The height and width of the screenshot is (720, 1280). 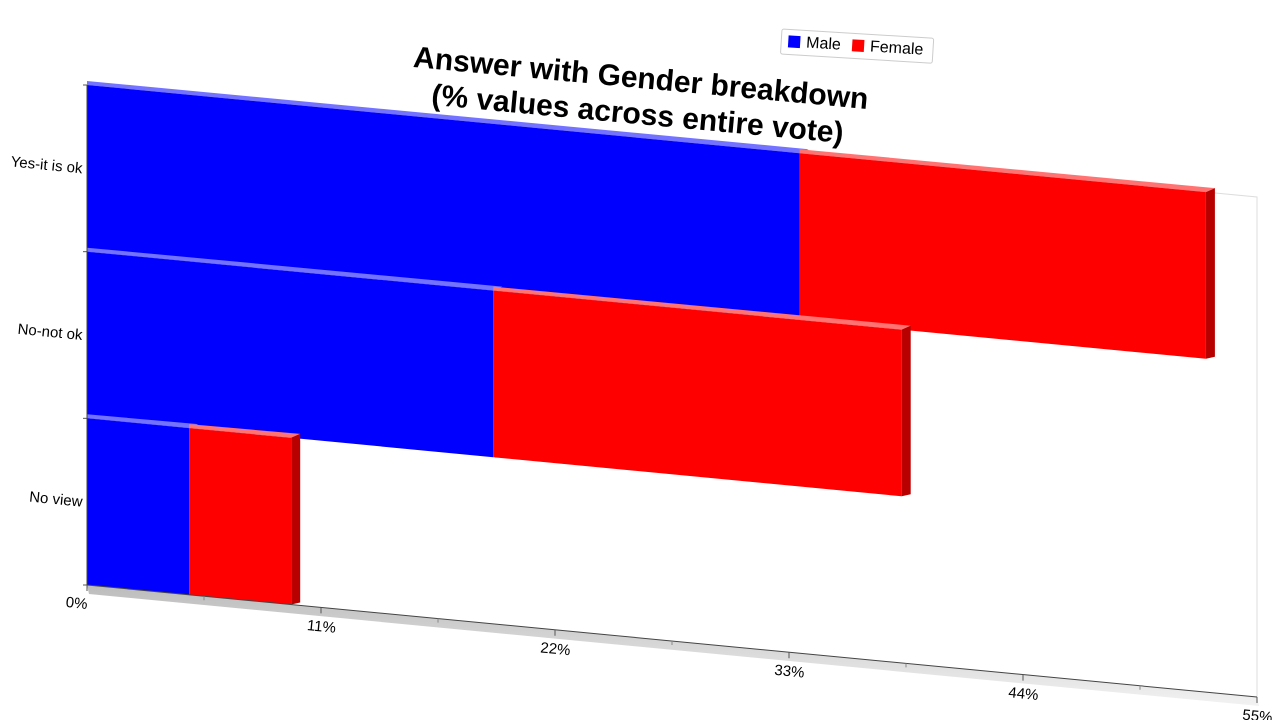 What do you see at coordinates (1210, 273) in the screenshot?
I see `bar-female-0-side` at bounding box center [1210, 273].